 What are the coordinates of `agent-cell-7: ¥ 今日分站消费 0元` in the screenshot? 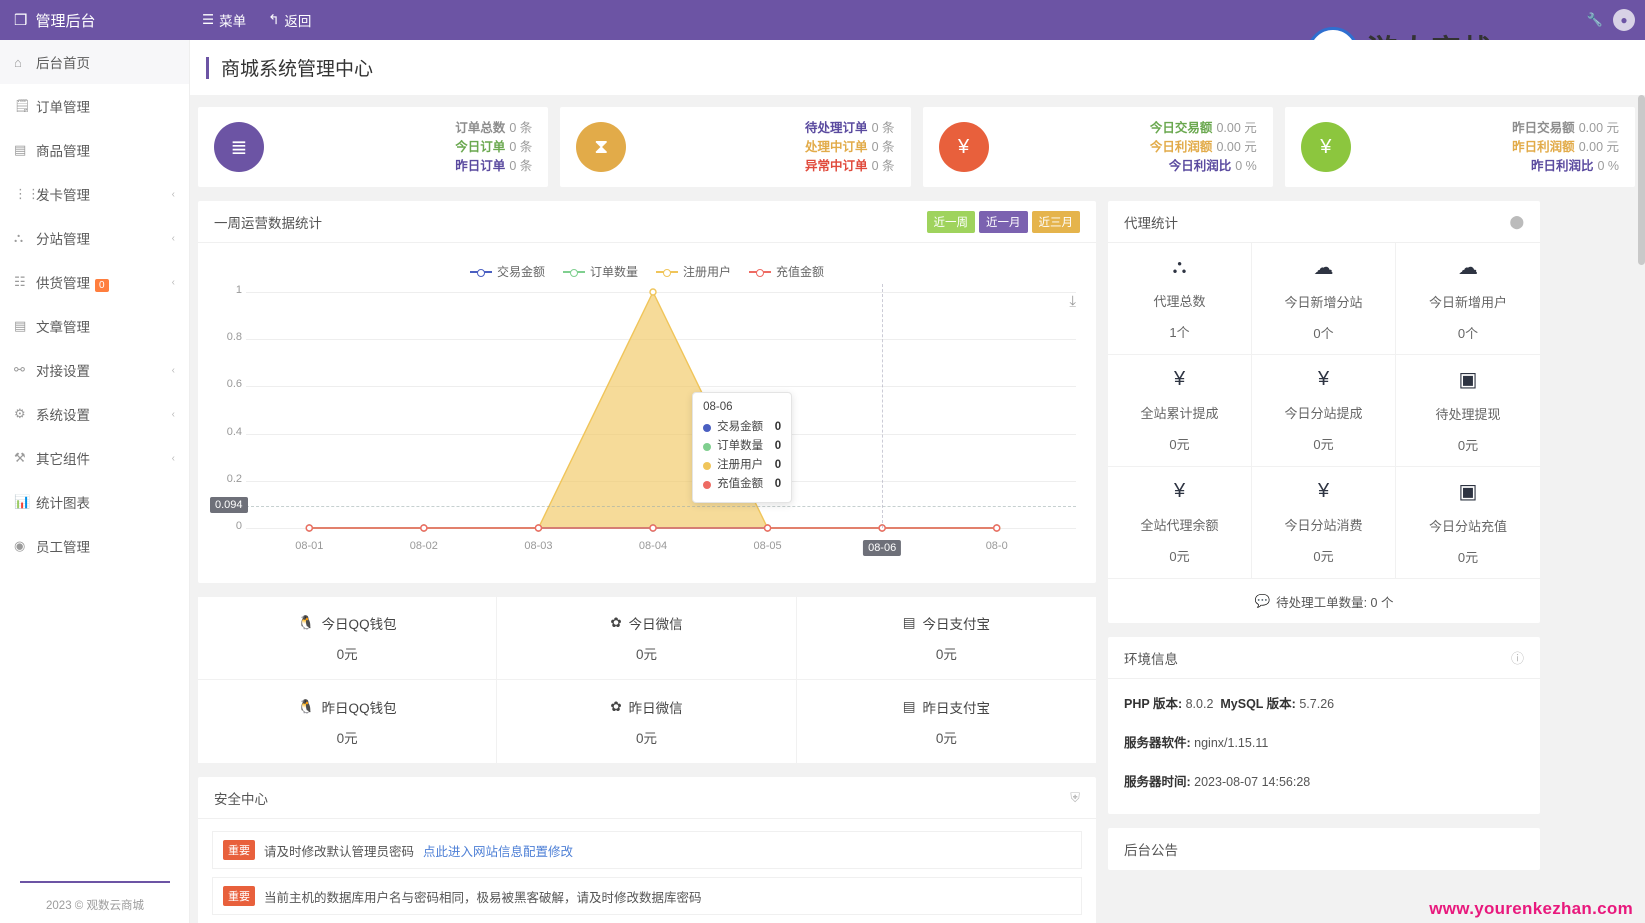 It's located at (1324, 523).